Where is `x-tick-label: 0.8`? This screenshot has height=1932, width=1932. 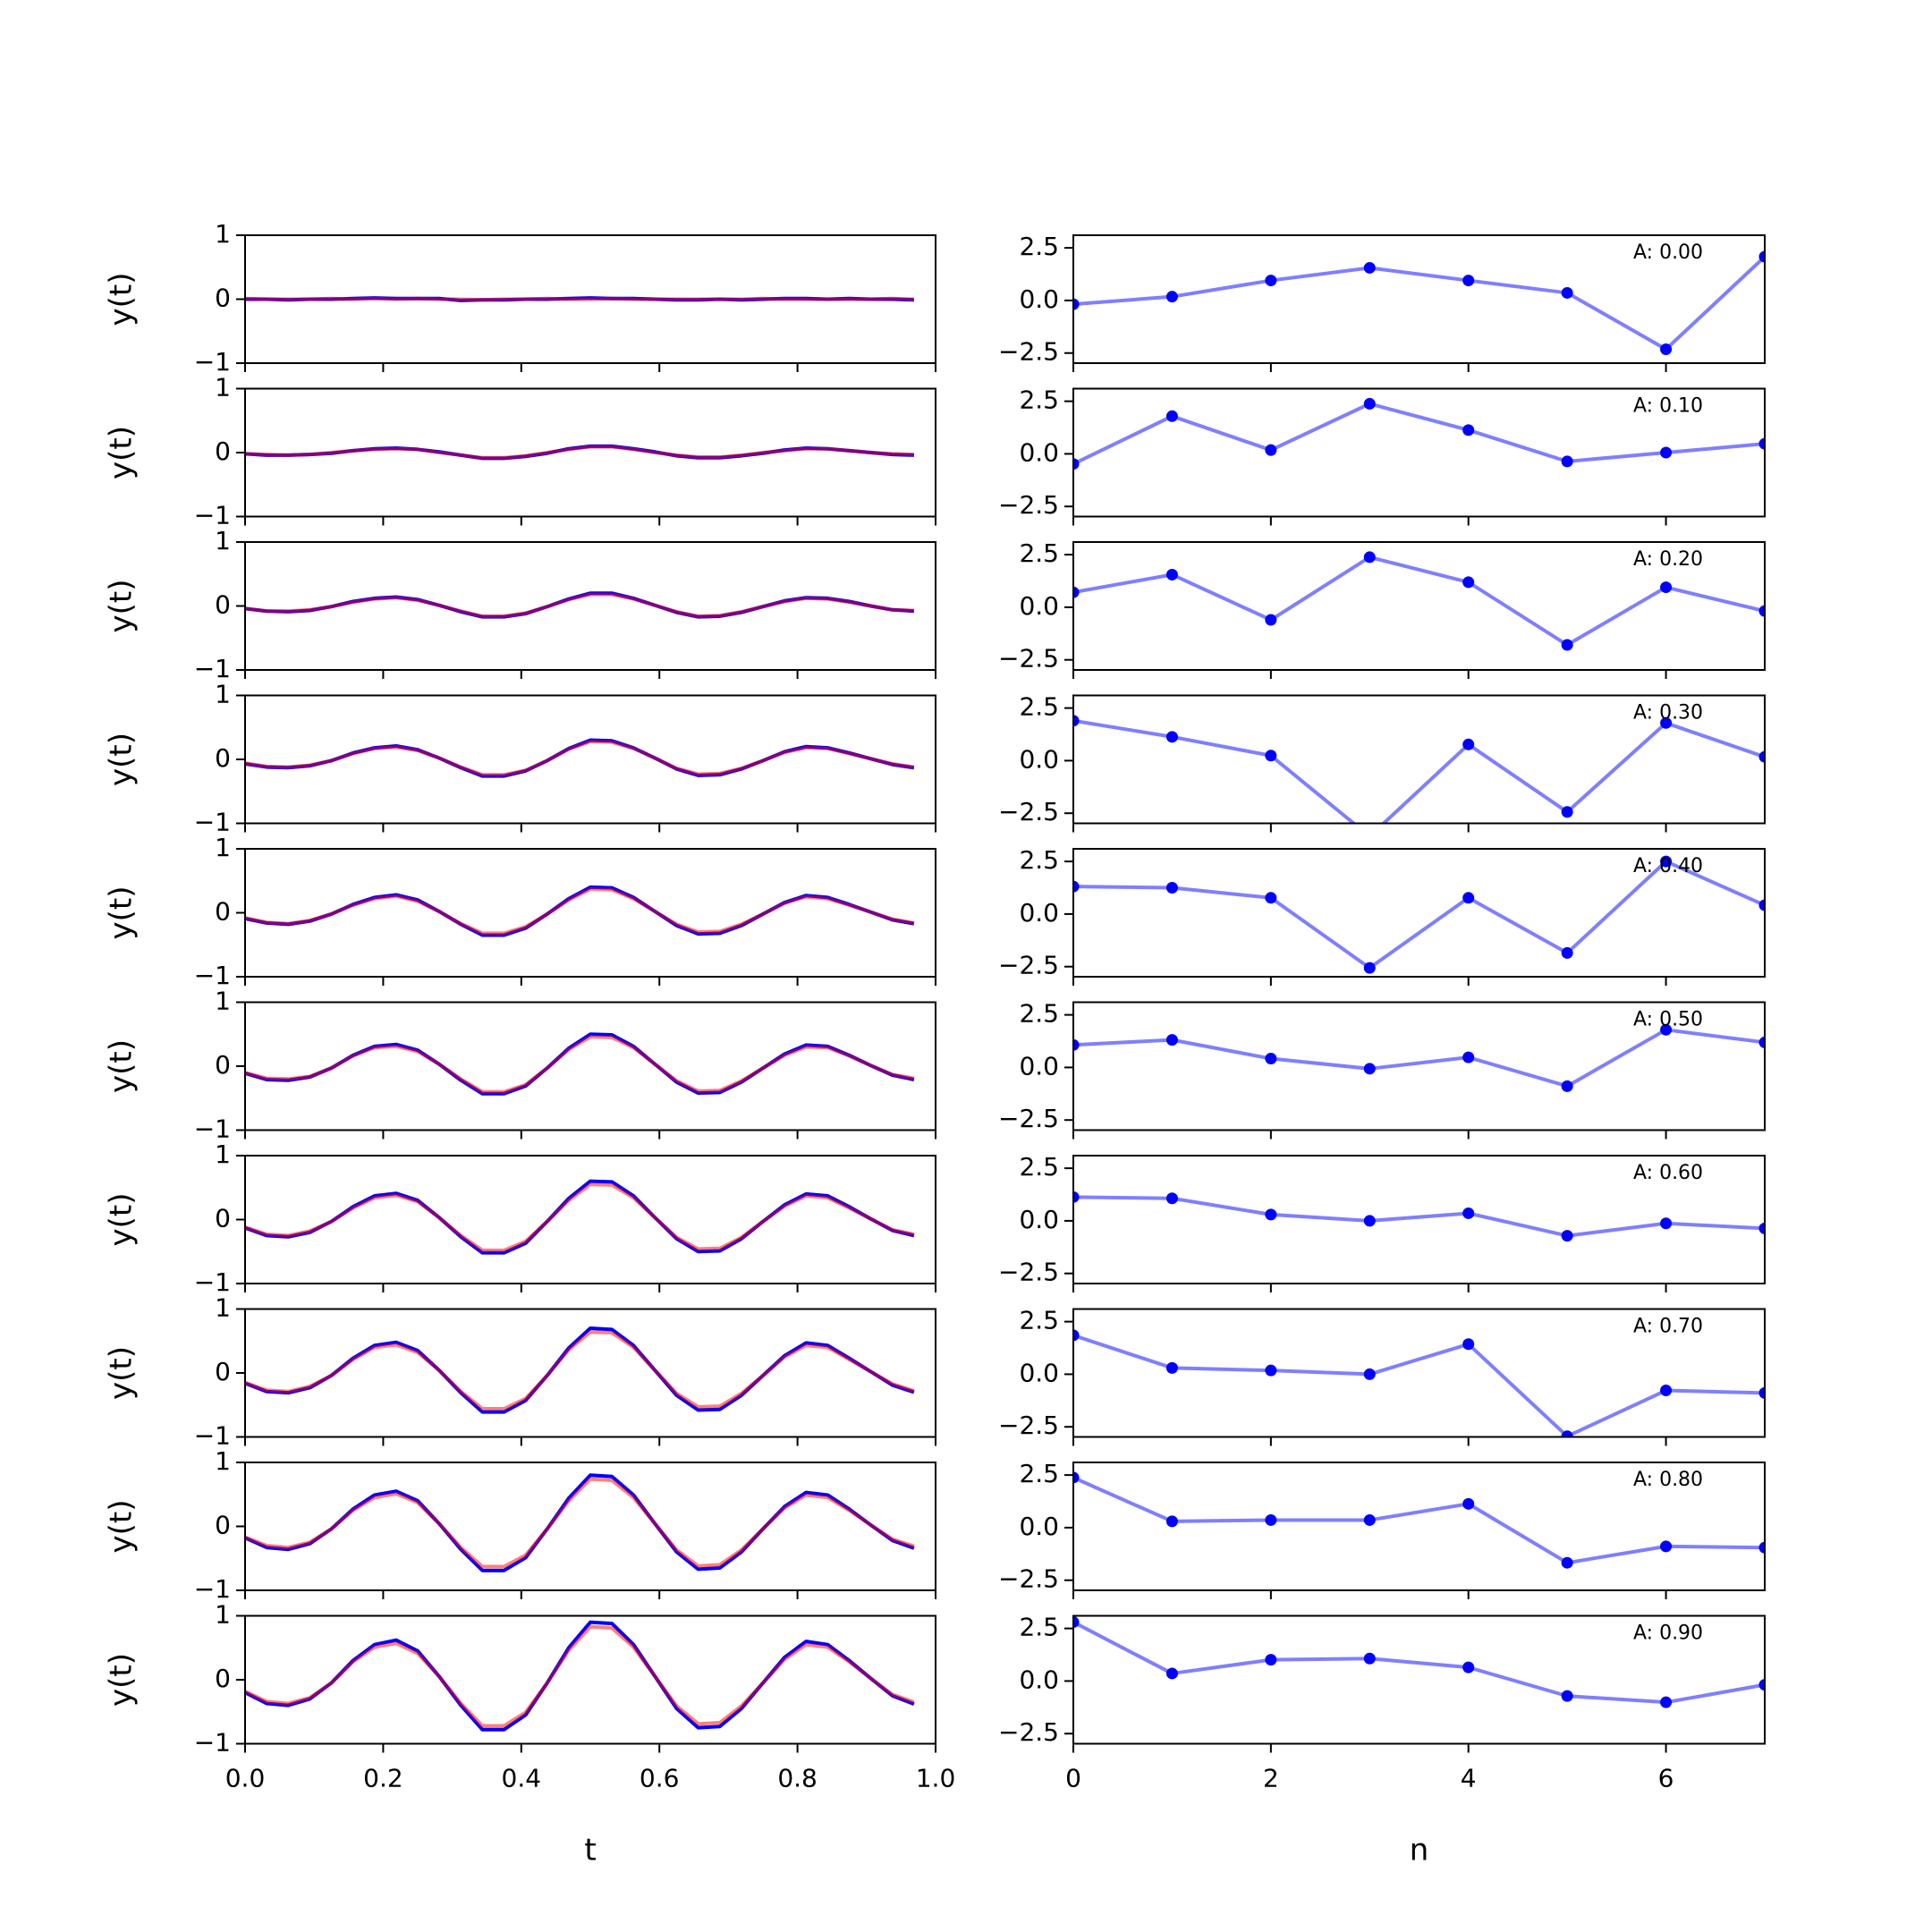 x-tick-label: 0.8 is located at coordinates (797, 1778).